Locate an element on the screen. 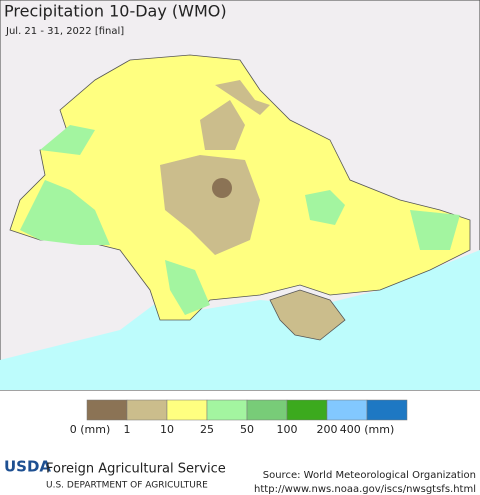 The image size is (480, 495). subtitle: Jul. 21 - 31, 2022 [final] is located at coordinates (64, 31).